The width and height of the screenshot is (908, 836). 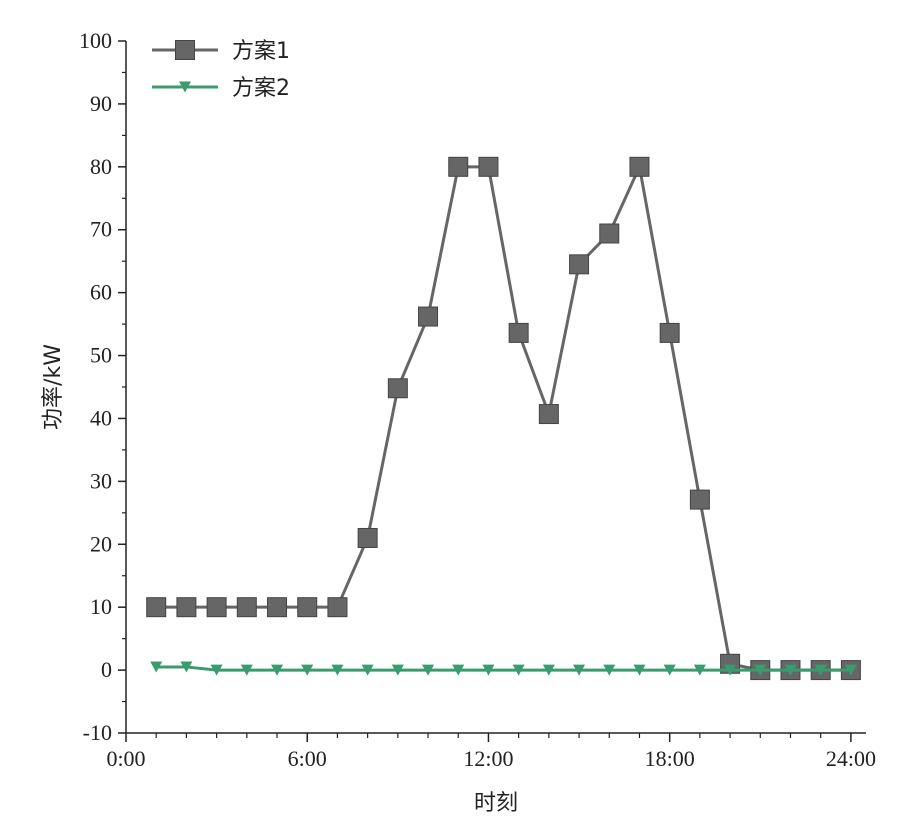 What do you see at coordinates (221, 51) in the screenshot?
I see `legend-item-1: 方案1` at bounding box center [221, 51].